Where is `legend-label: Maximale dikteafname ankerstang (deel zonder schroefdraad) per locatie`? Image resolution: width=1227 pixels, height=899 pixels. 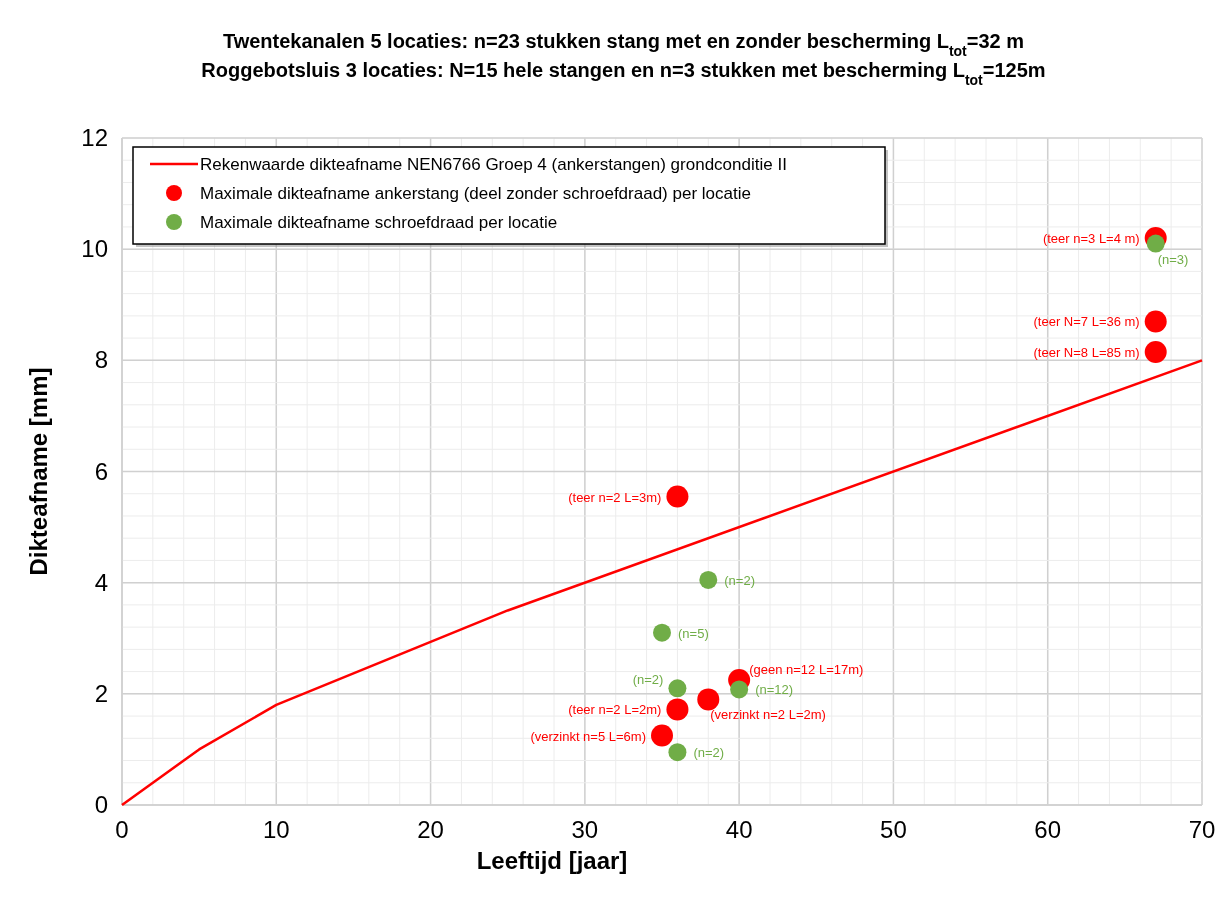 legend-label: Maximale dikteafname ankerstang (deel zonder schroefdraad) per locatie is located at coordinates (475, 193).